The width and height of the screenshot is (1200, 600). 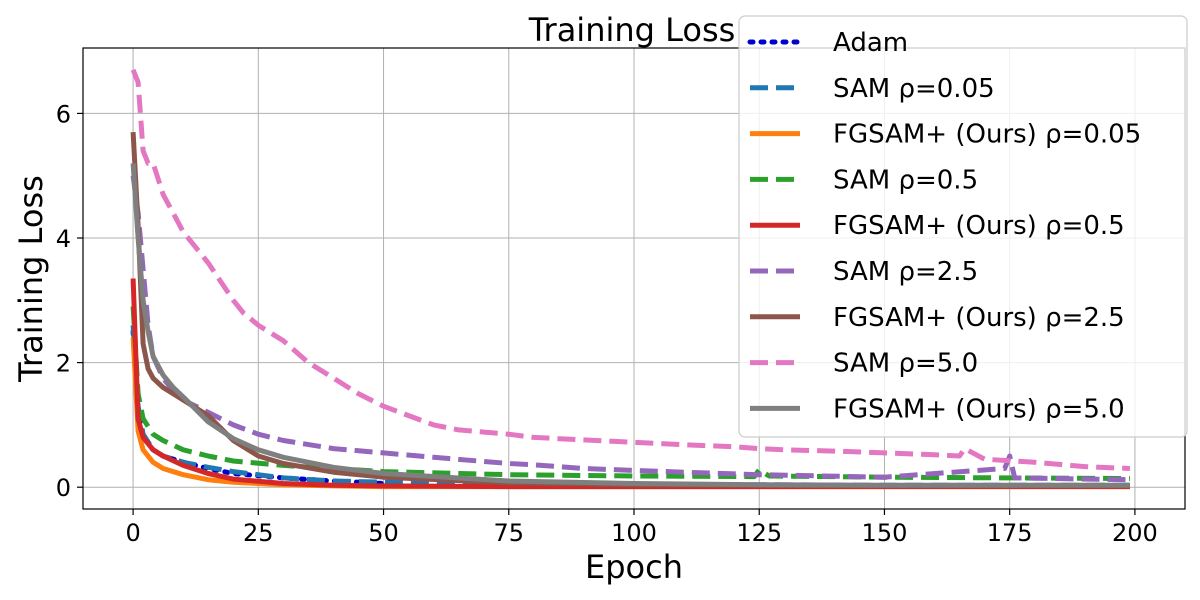 What do you see at coordinates (63, 488) in the screenshot?
I see `y-tick-label: 0` at bounding box center [63, 488].